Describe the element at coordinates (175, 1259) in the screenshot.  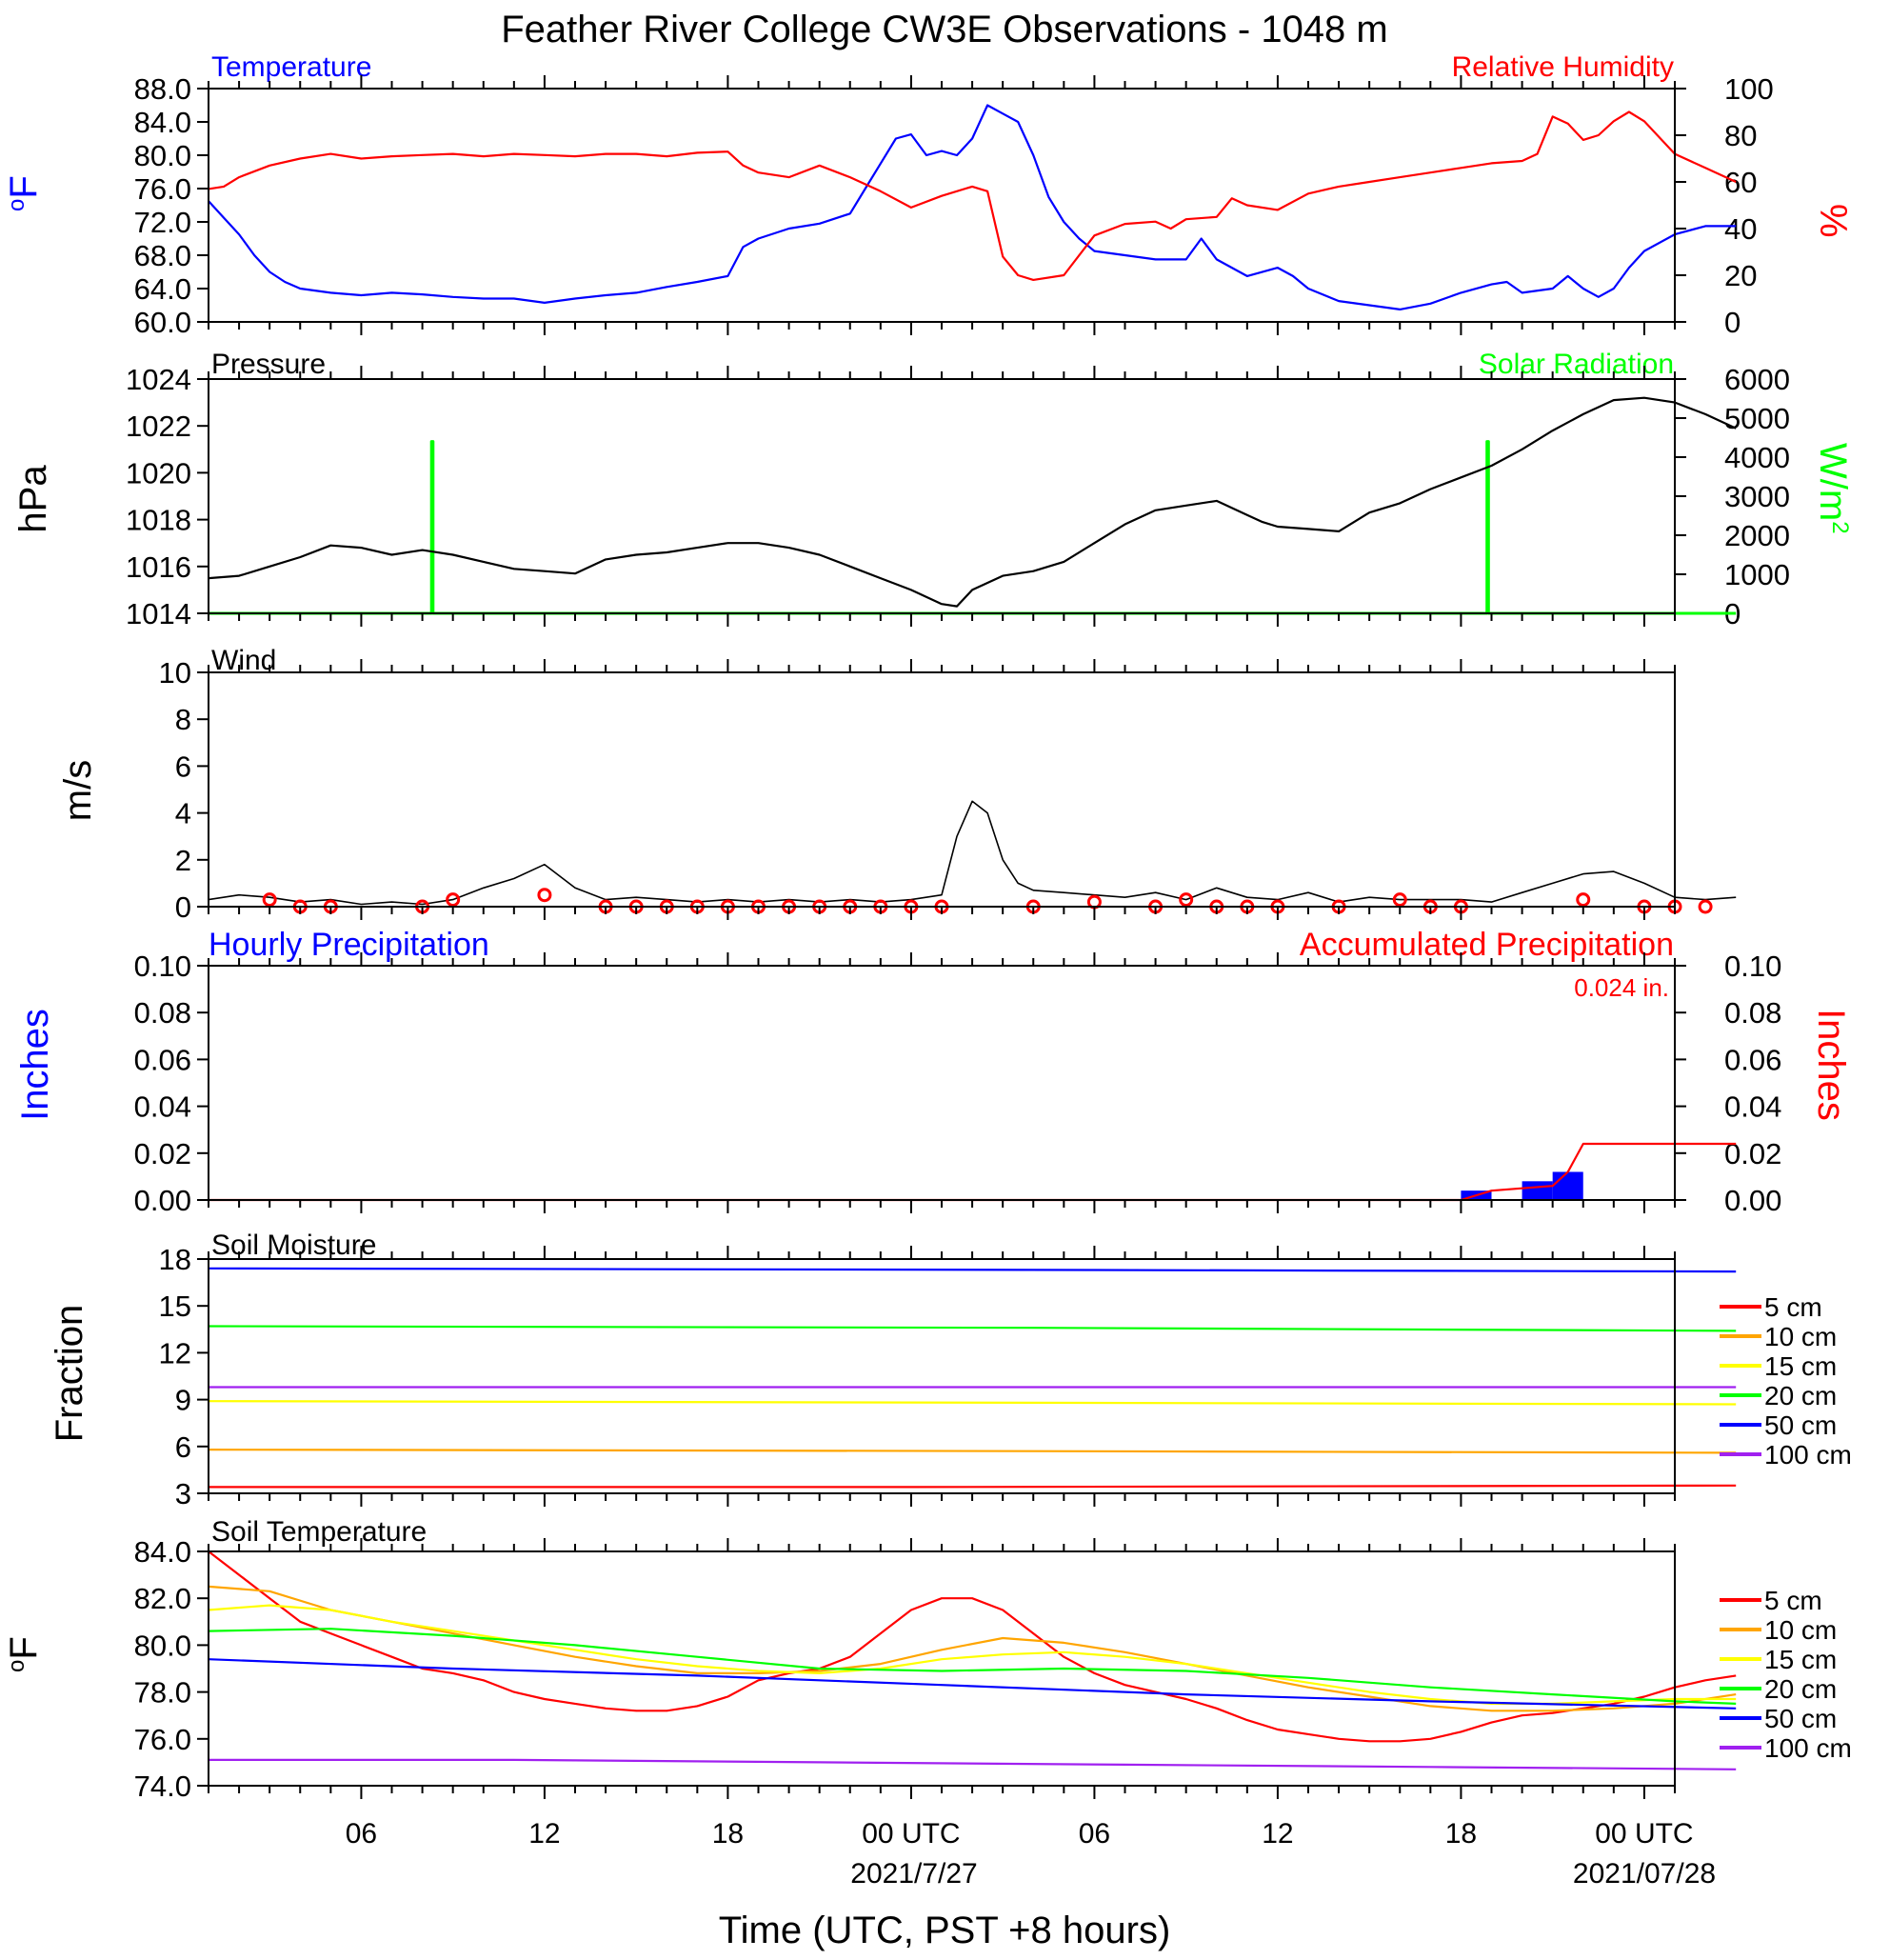
I see `y-tick-label: 18` at that location.